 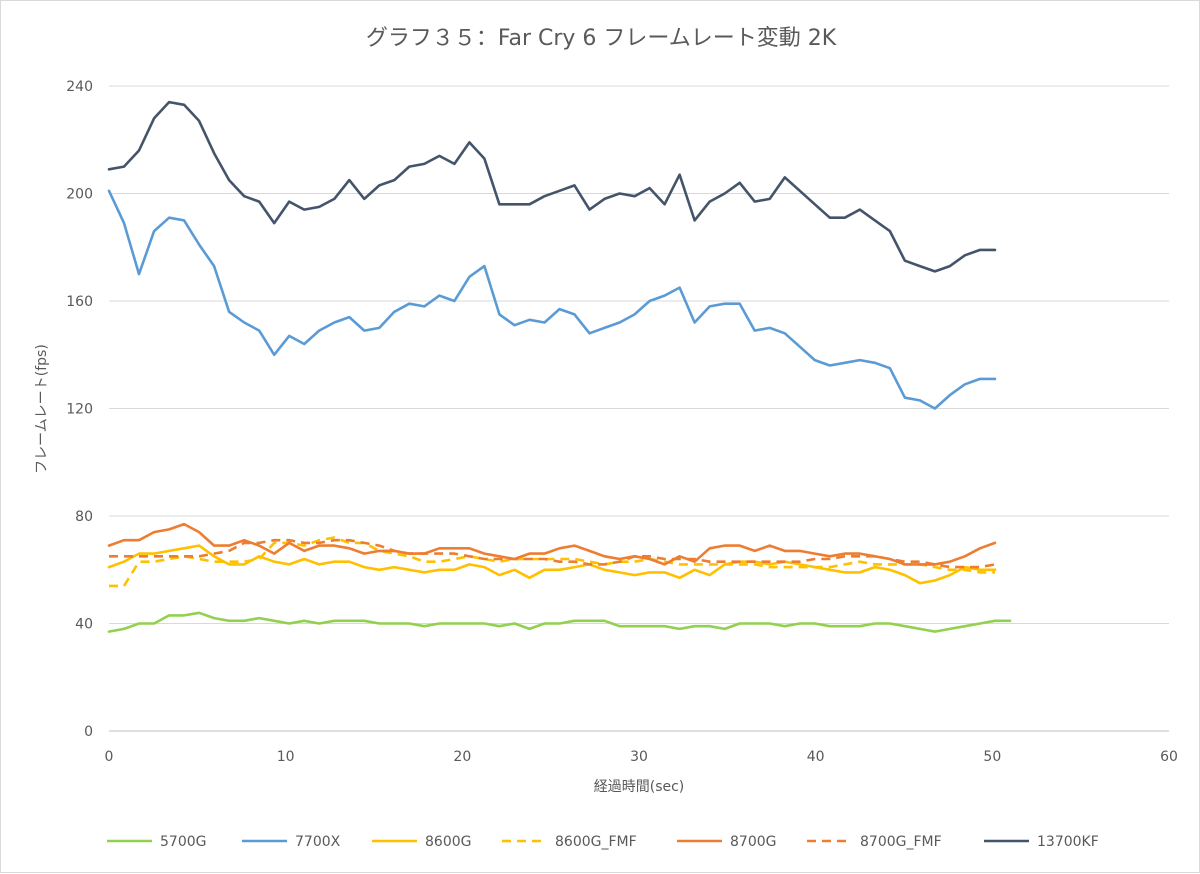 What do you see at coordinates (1068, 842) in the screenshot?
I see `legend-label: 13700KF` at bounding box center [1068, 842].